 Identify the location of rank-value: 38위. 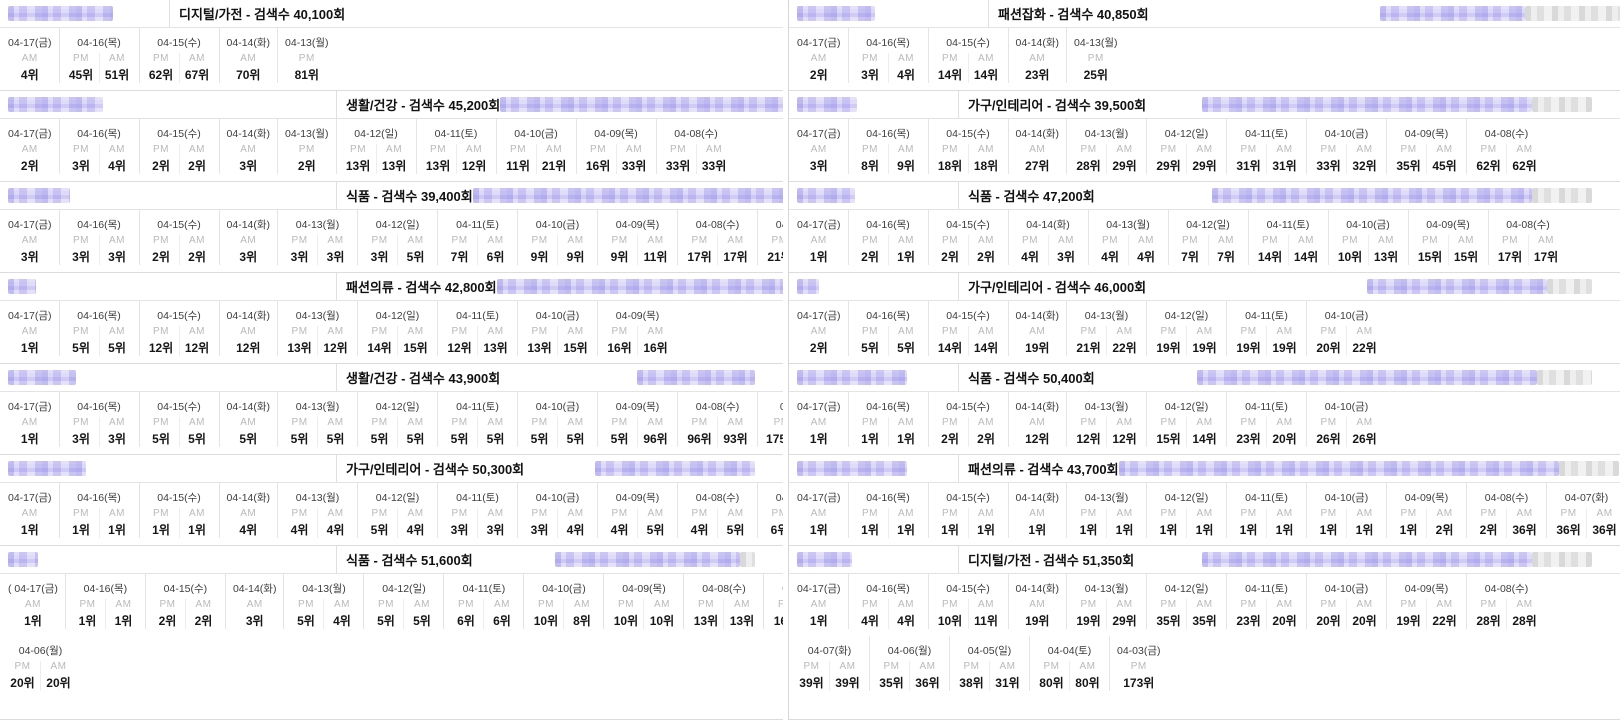
(971, 683).